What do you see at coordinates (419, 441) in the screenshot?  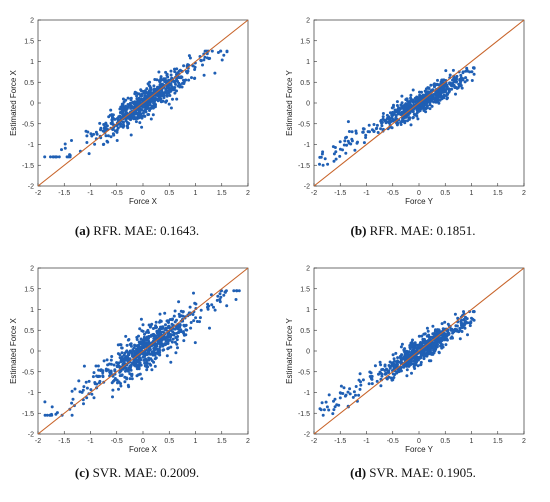 I see `x-tick-label: 0` at bounding box center [419, 441].